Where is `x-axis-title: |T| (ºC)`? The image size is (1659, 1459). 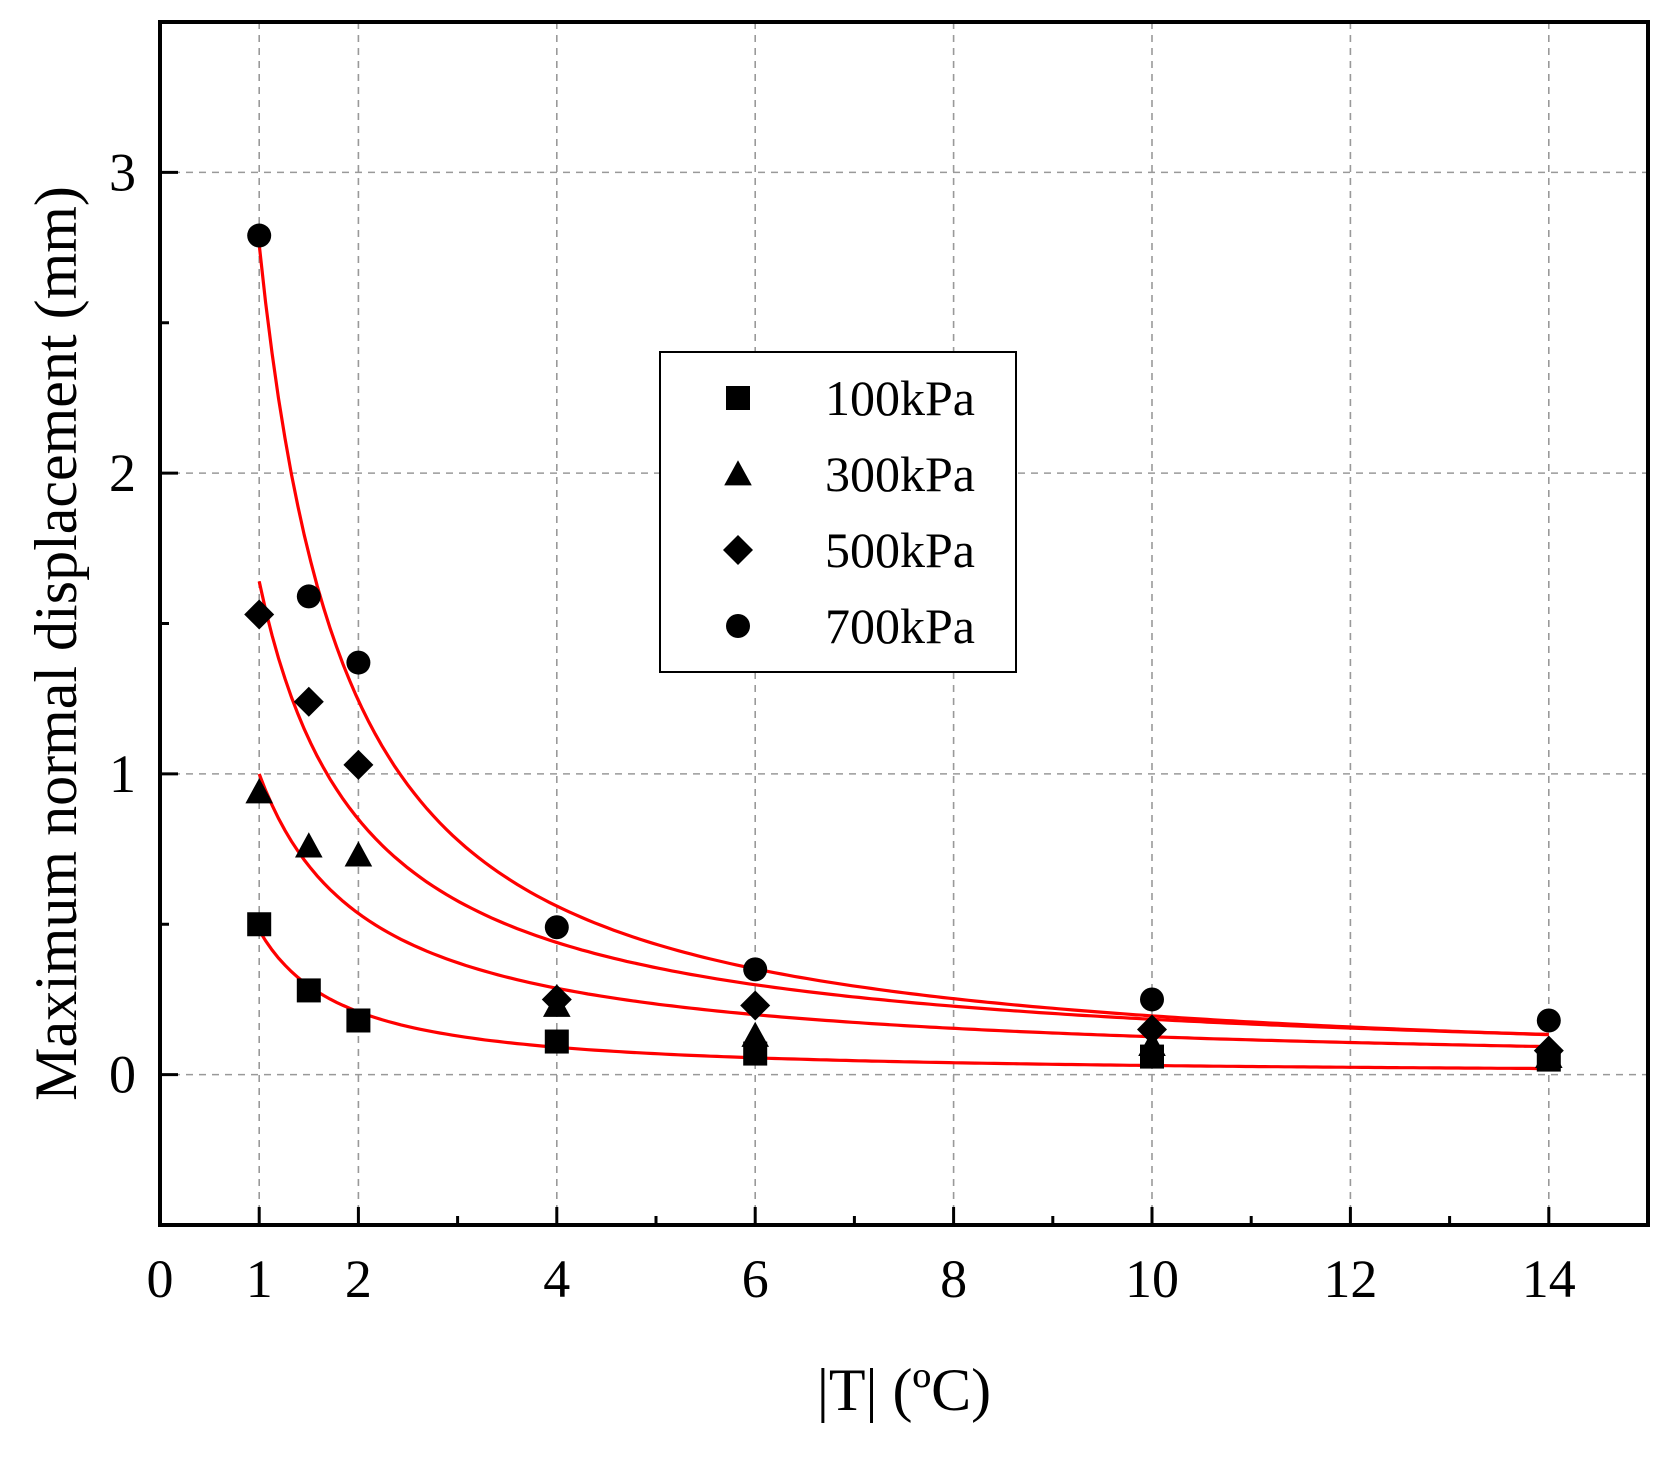 x-axis-title: |T| (ºC) is located at coordinates (904, 1390).